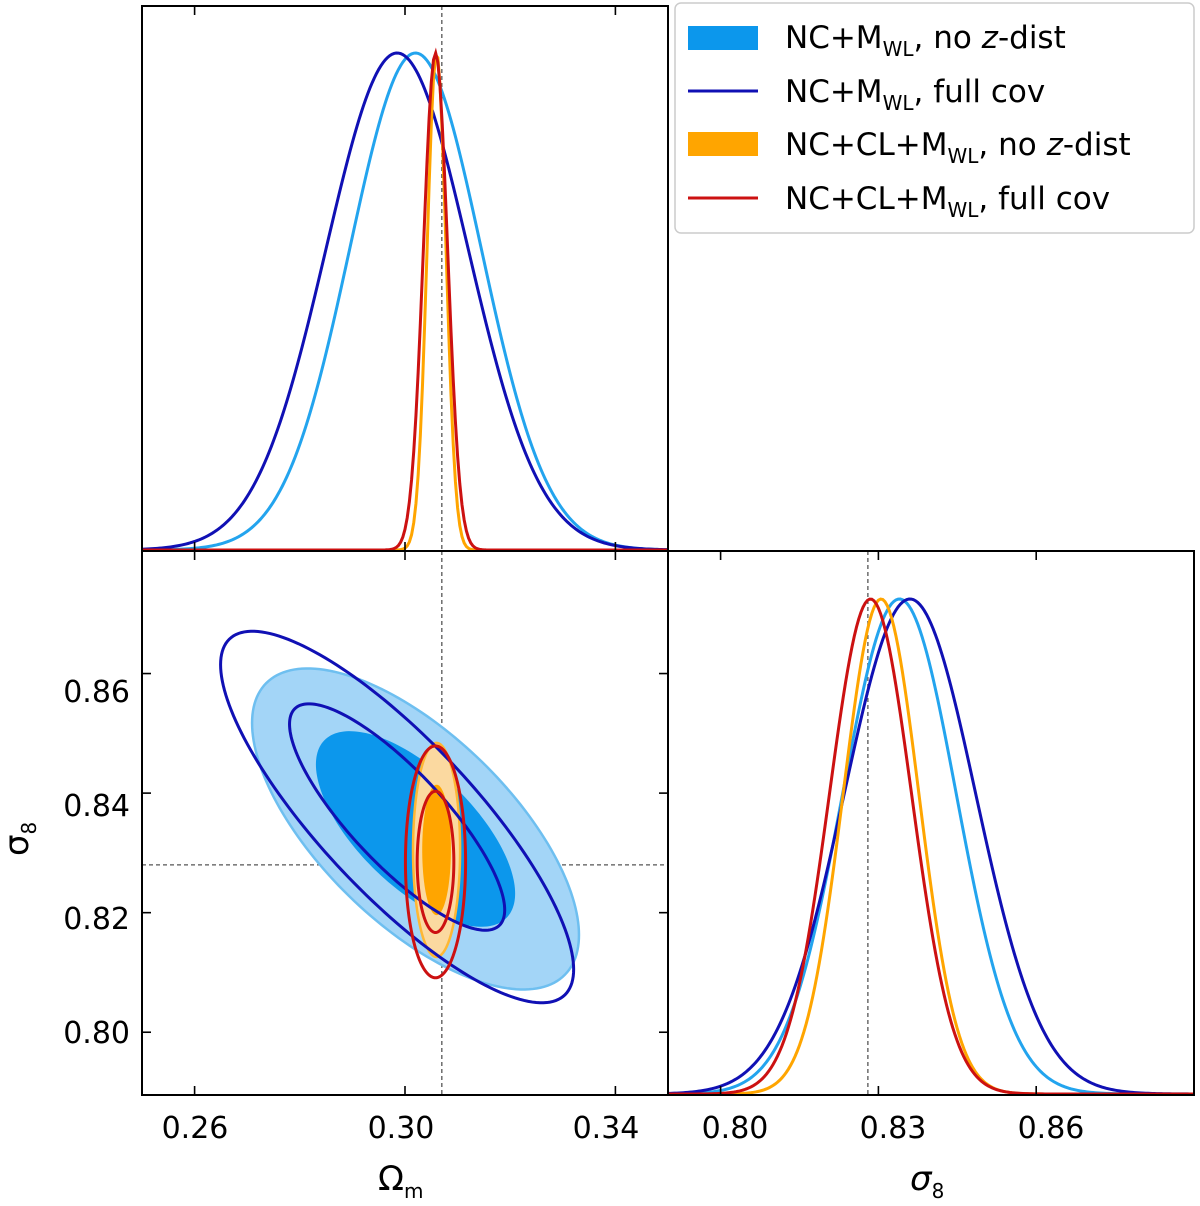 This screenshot has width=1200, height=1206. What do you see at coordinates (958, 147) in the screenshot?
I see `legend-label: NC+CL+MWL, no z-dist` at bounding box center [958, 147].